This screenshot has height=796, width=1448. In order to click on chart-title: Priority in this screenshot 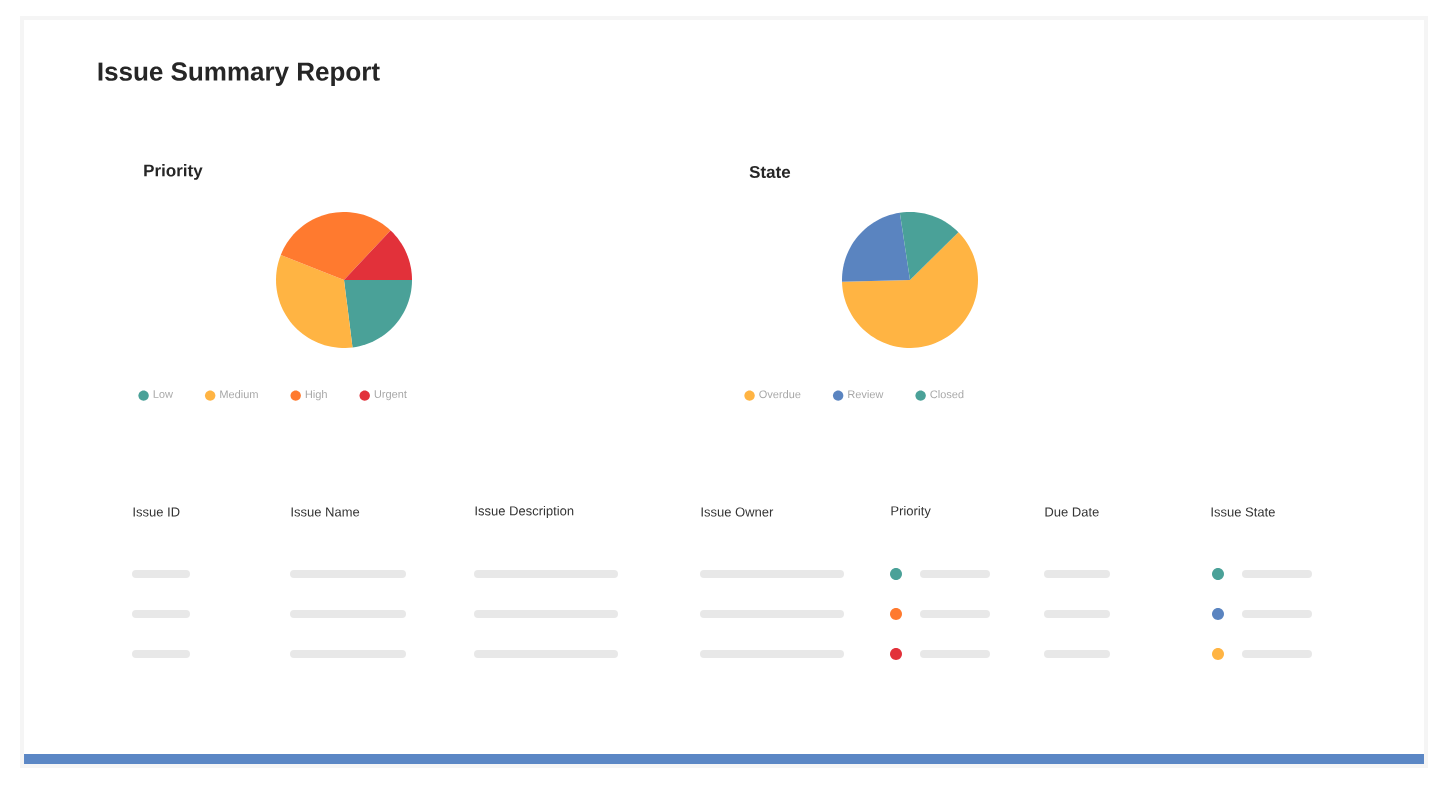, I will do `click(173, 172)`.